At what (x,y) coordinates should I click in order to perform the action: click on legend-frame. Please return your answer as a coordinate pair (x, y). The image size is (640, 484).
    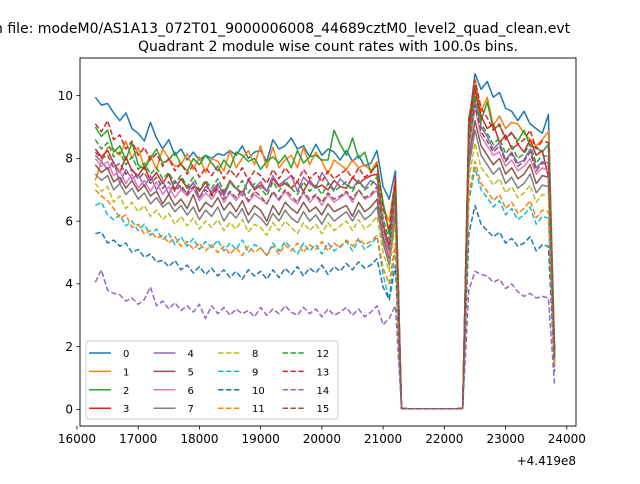
    Looking at the image, I should click on (212, 380).